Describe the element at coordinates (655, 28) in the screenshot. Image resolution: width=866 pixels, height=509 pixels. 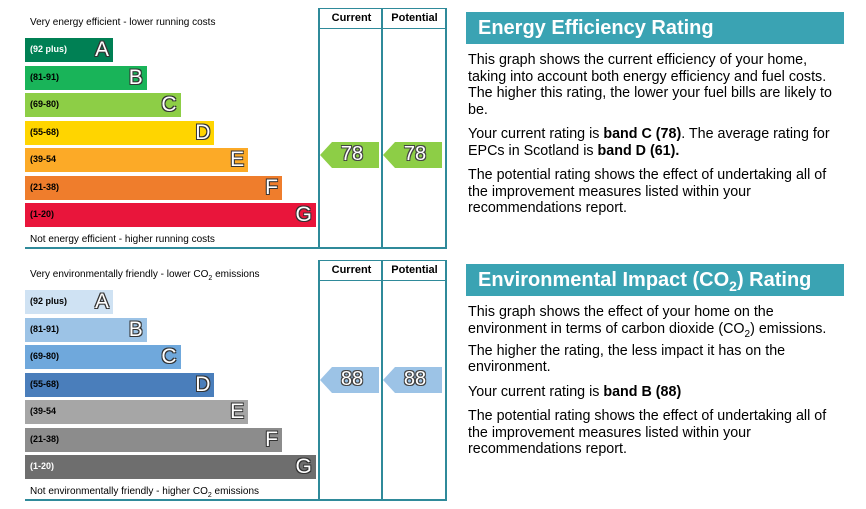
I see `panel-title: Energy Efficiency Rating` at that location.